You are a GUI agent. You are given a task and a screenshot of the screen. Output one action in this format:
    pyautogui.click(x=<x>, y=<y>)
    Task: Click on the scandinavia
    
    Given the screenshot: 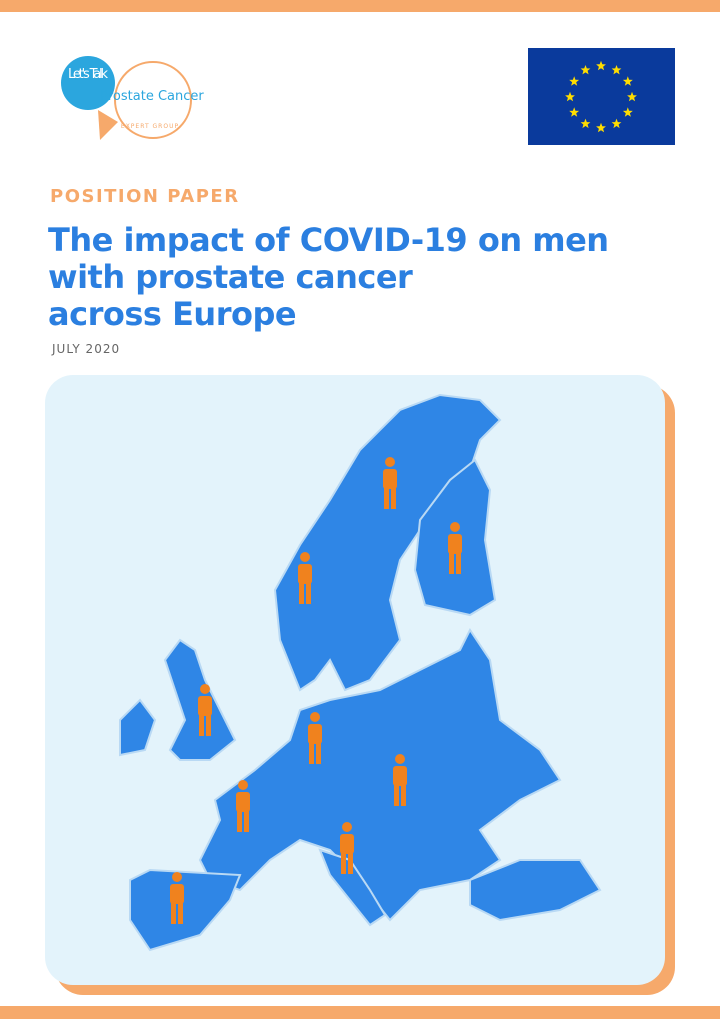 What is the action you would take?
    pyautogui.click(x=387, y=542)
    